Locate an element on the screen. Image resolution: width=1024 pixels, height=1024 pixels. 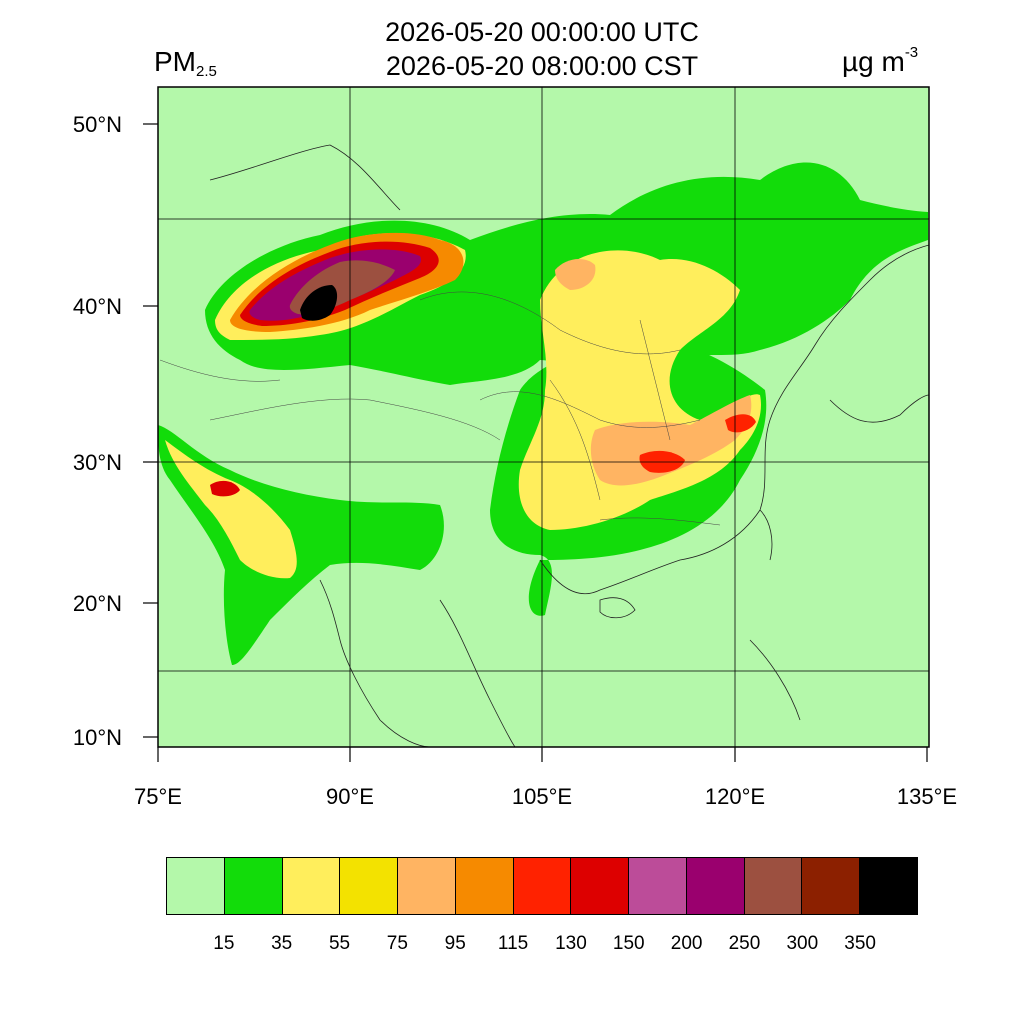
lat-label-40n: 40°N is located at coordinates (97, 306).